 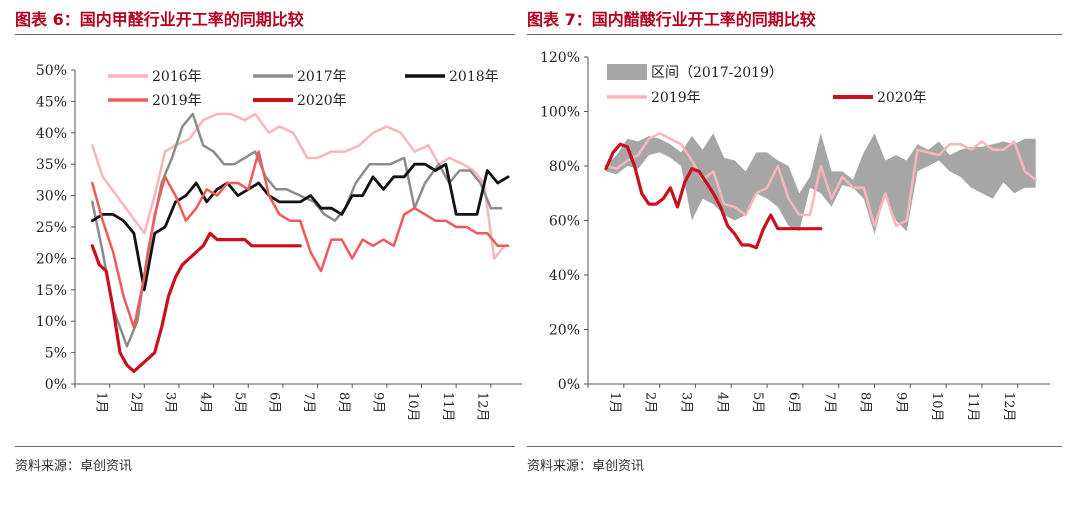 I want to click on right-x-tick-label: 5月, so click(x=757, y=402).